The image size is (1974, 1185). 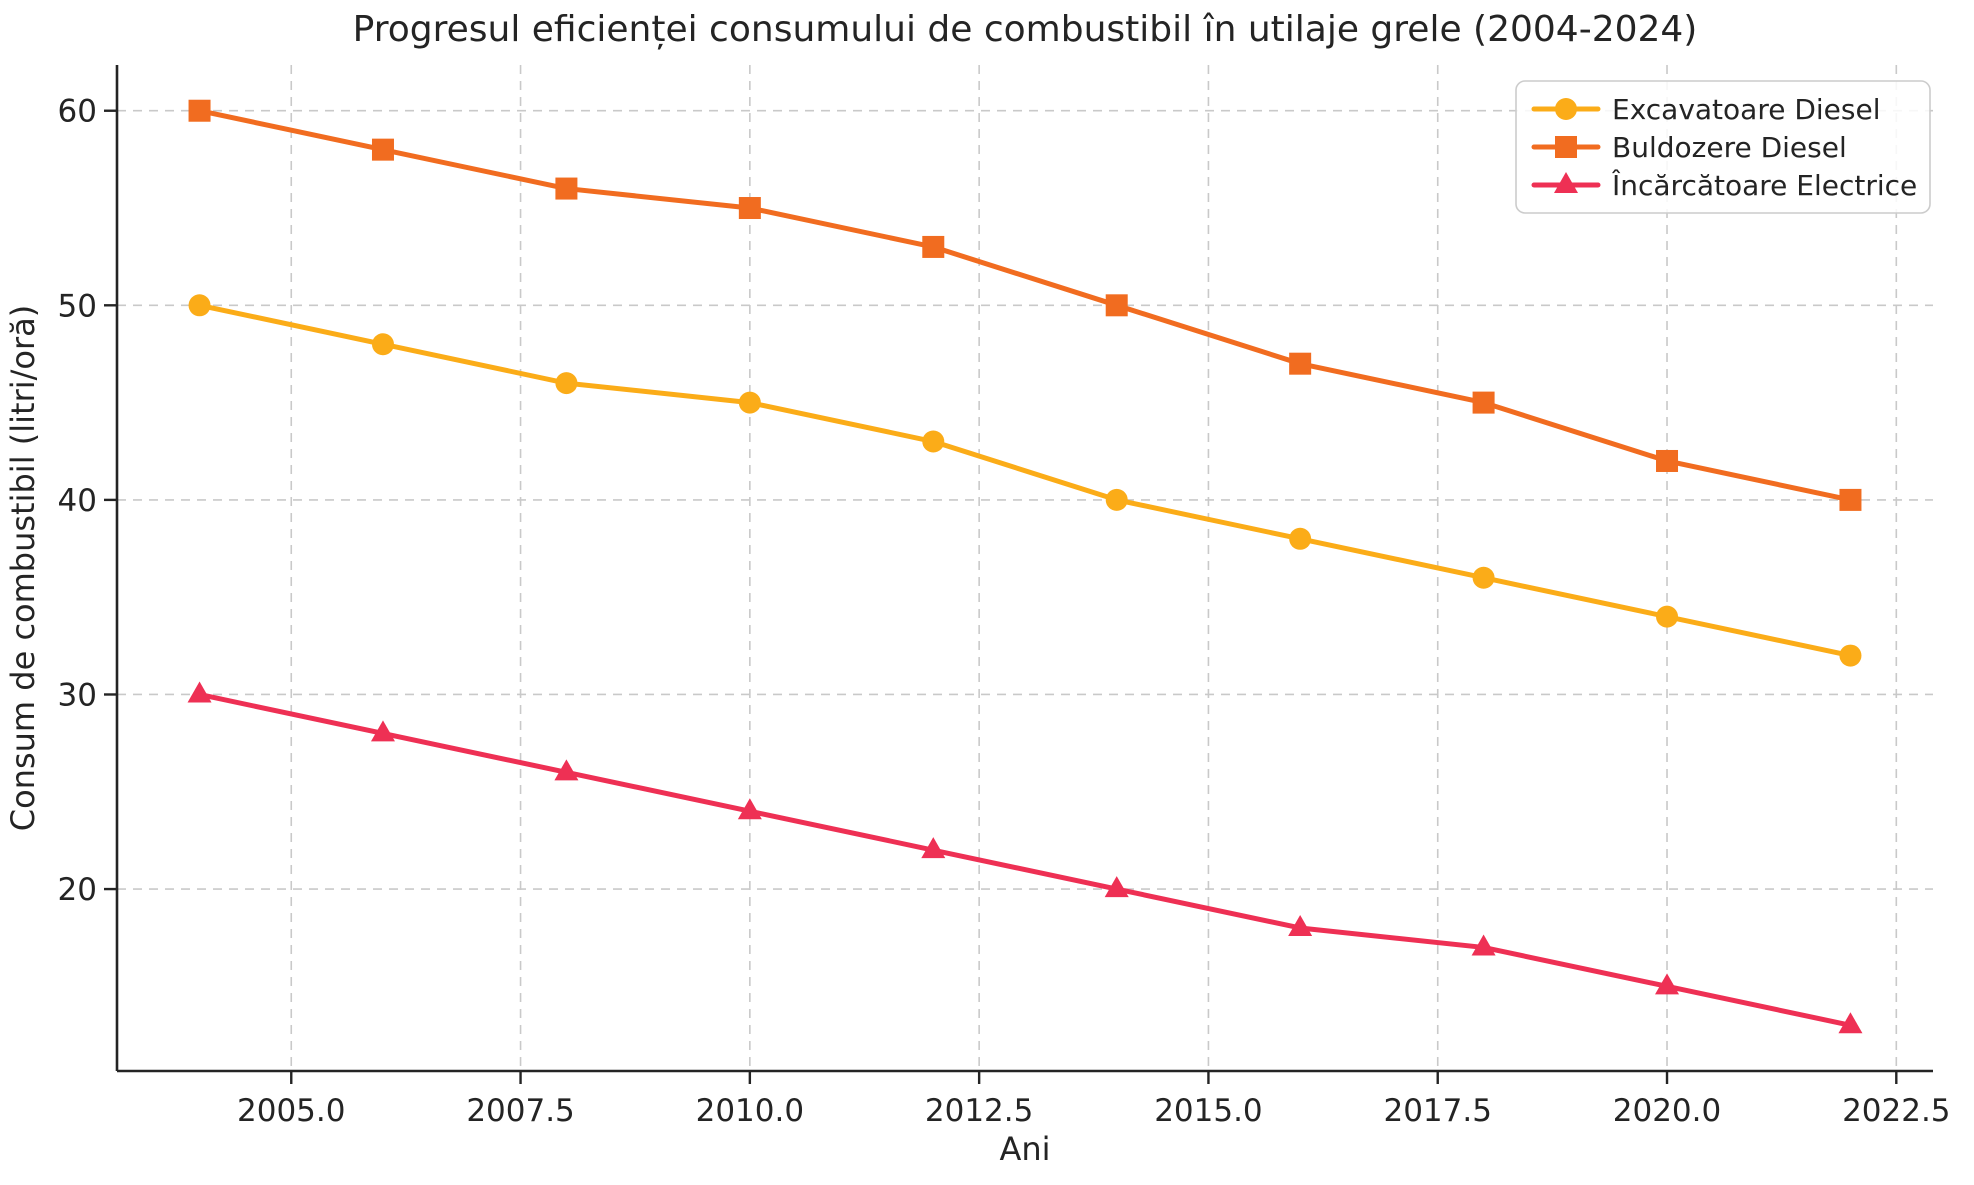 What do you see at coordinates (750, 1111) in the screenshot?
I see `x-tick-label: 2010.0` at bounding box center [750, 1111].